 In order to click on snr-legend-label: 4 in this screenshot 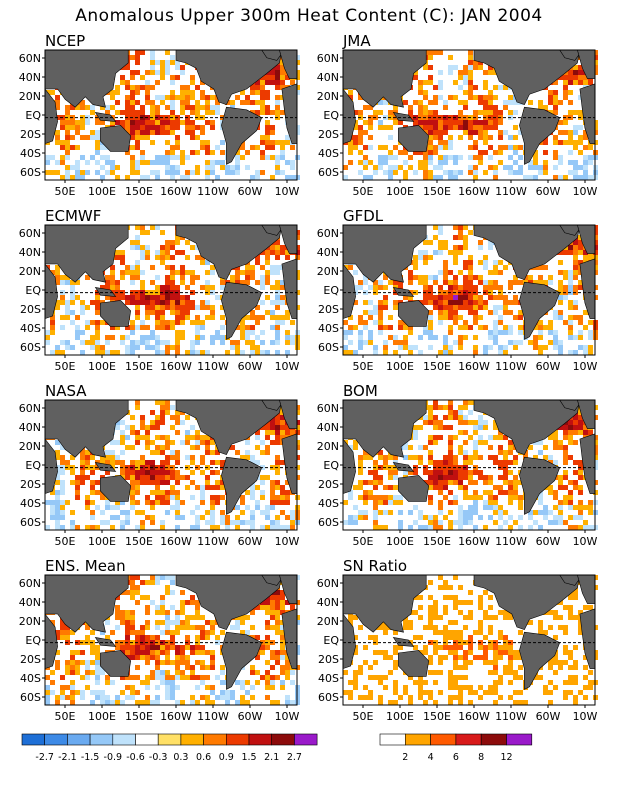, I will do `click(431, 757)`.